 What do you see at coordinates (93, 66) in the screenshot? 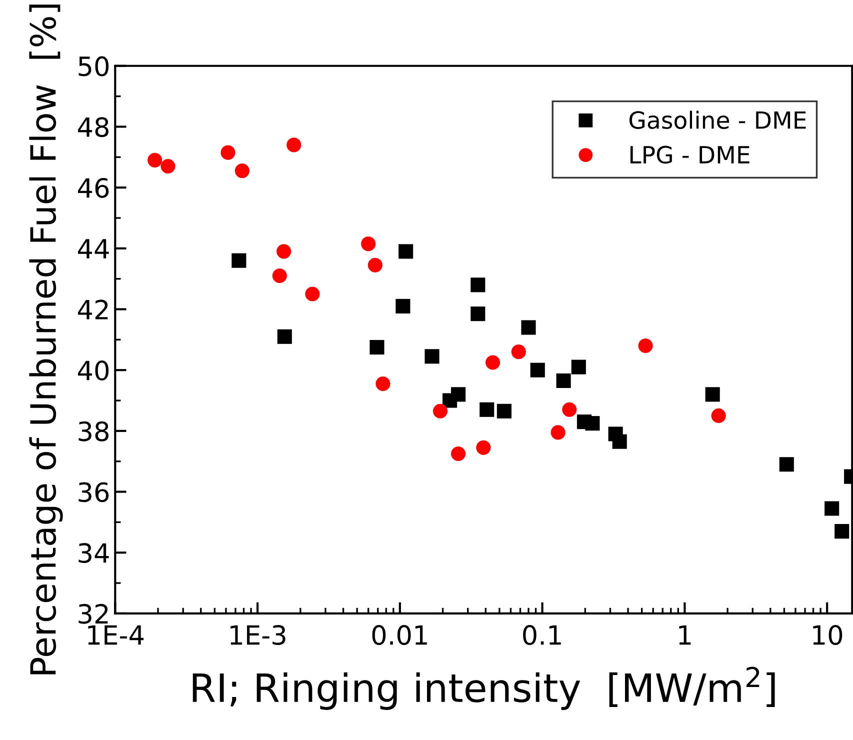
I see `y-tick-label: 50` at bounding box center [93, 66].